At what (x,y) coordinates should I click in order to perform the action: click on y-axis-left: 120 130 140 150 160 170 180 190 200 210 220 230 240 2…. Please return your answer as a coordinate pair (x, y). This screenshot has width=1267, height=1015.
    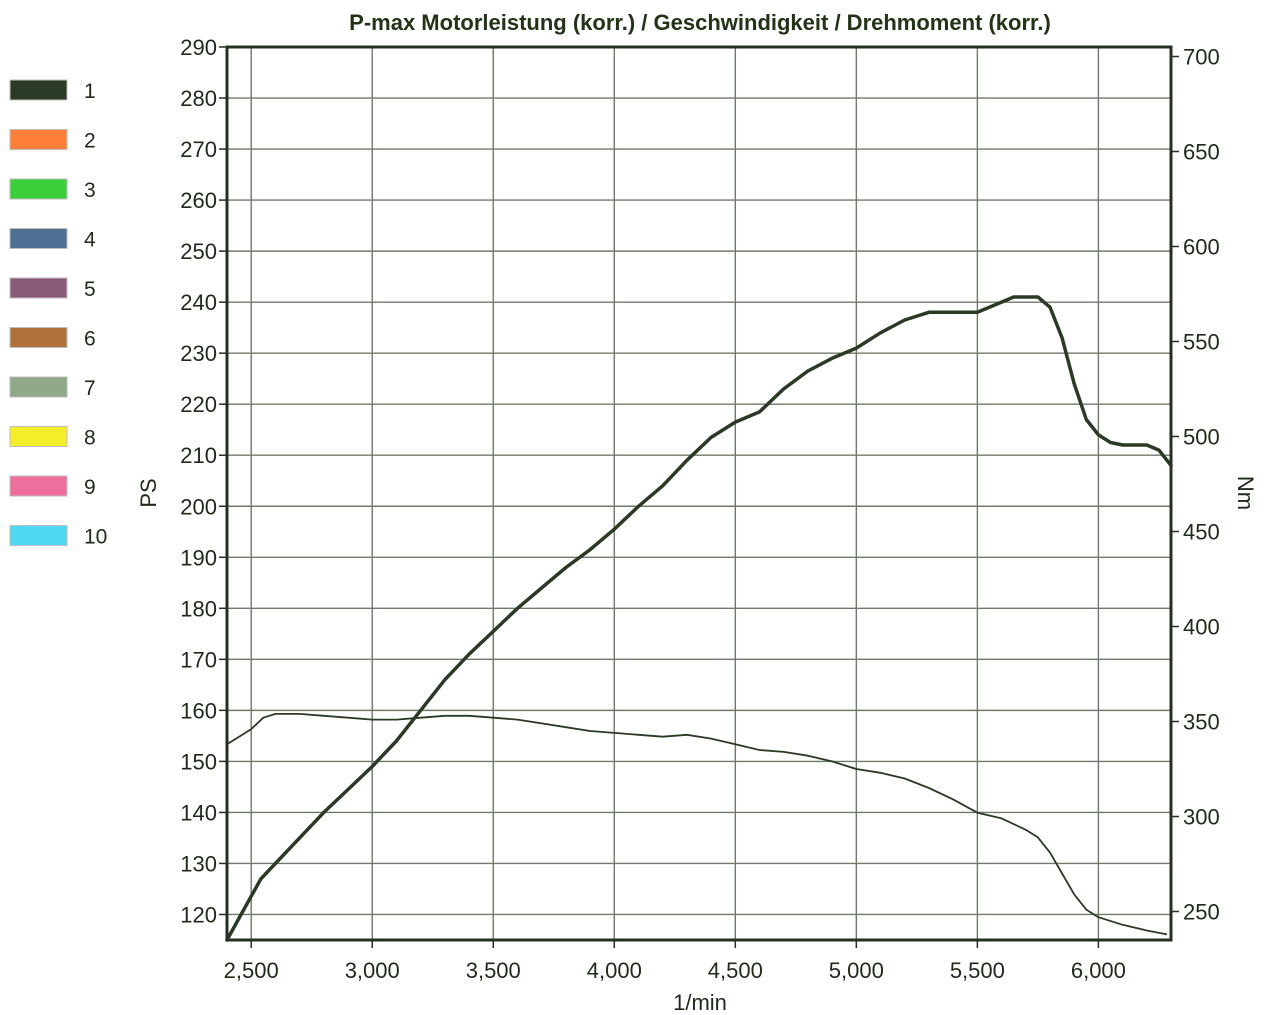
    Looking at the image, I should click on (203, 481).